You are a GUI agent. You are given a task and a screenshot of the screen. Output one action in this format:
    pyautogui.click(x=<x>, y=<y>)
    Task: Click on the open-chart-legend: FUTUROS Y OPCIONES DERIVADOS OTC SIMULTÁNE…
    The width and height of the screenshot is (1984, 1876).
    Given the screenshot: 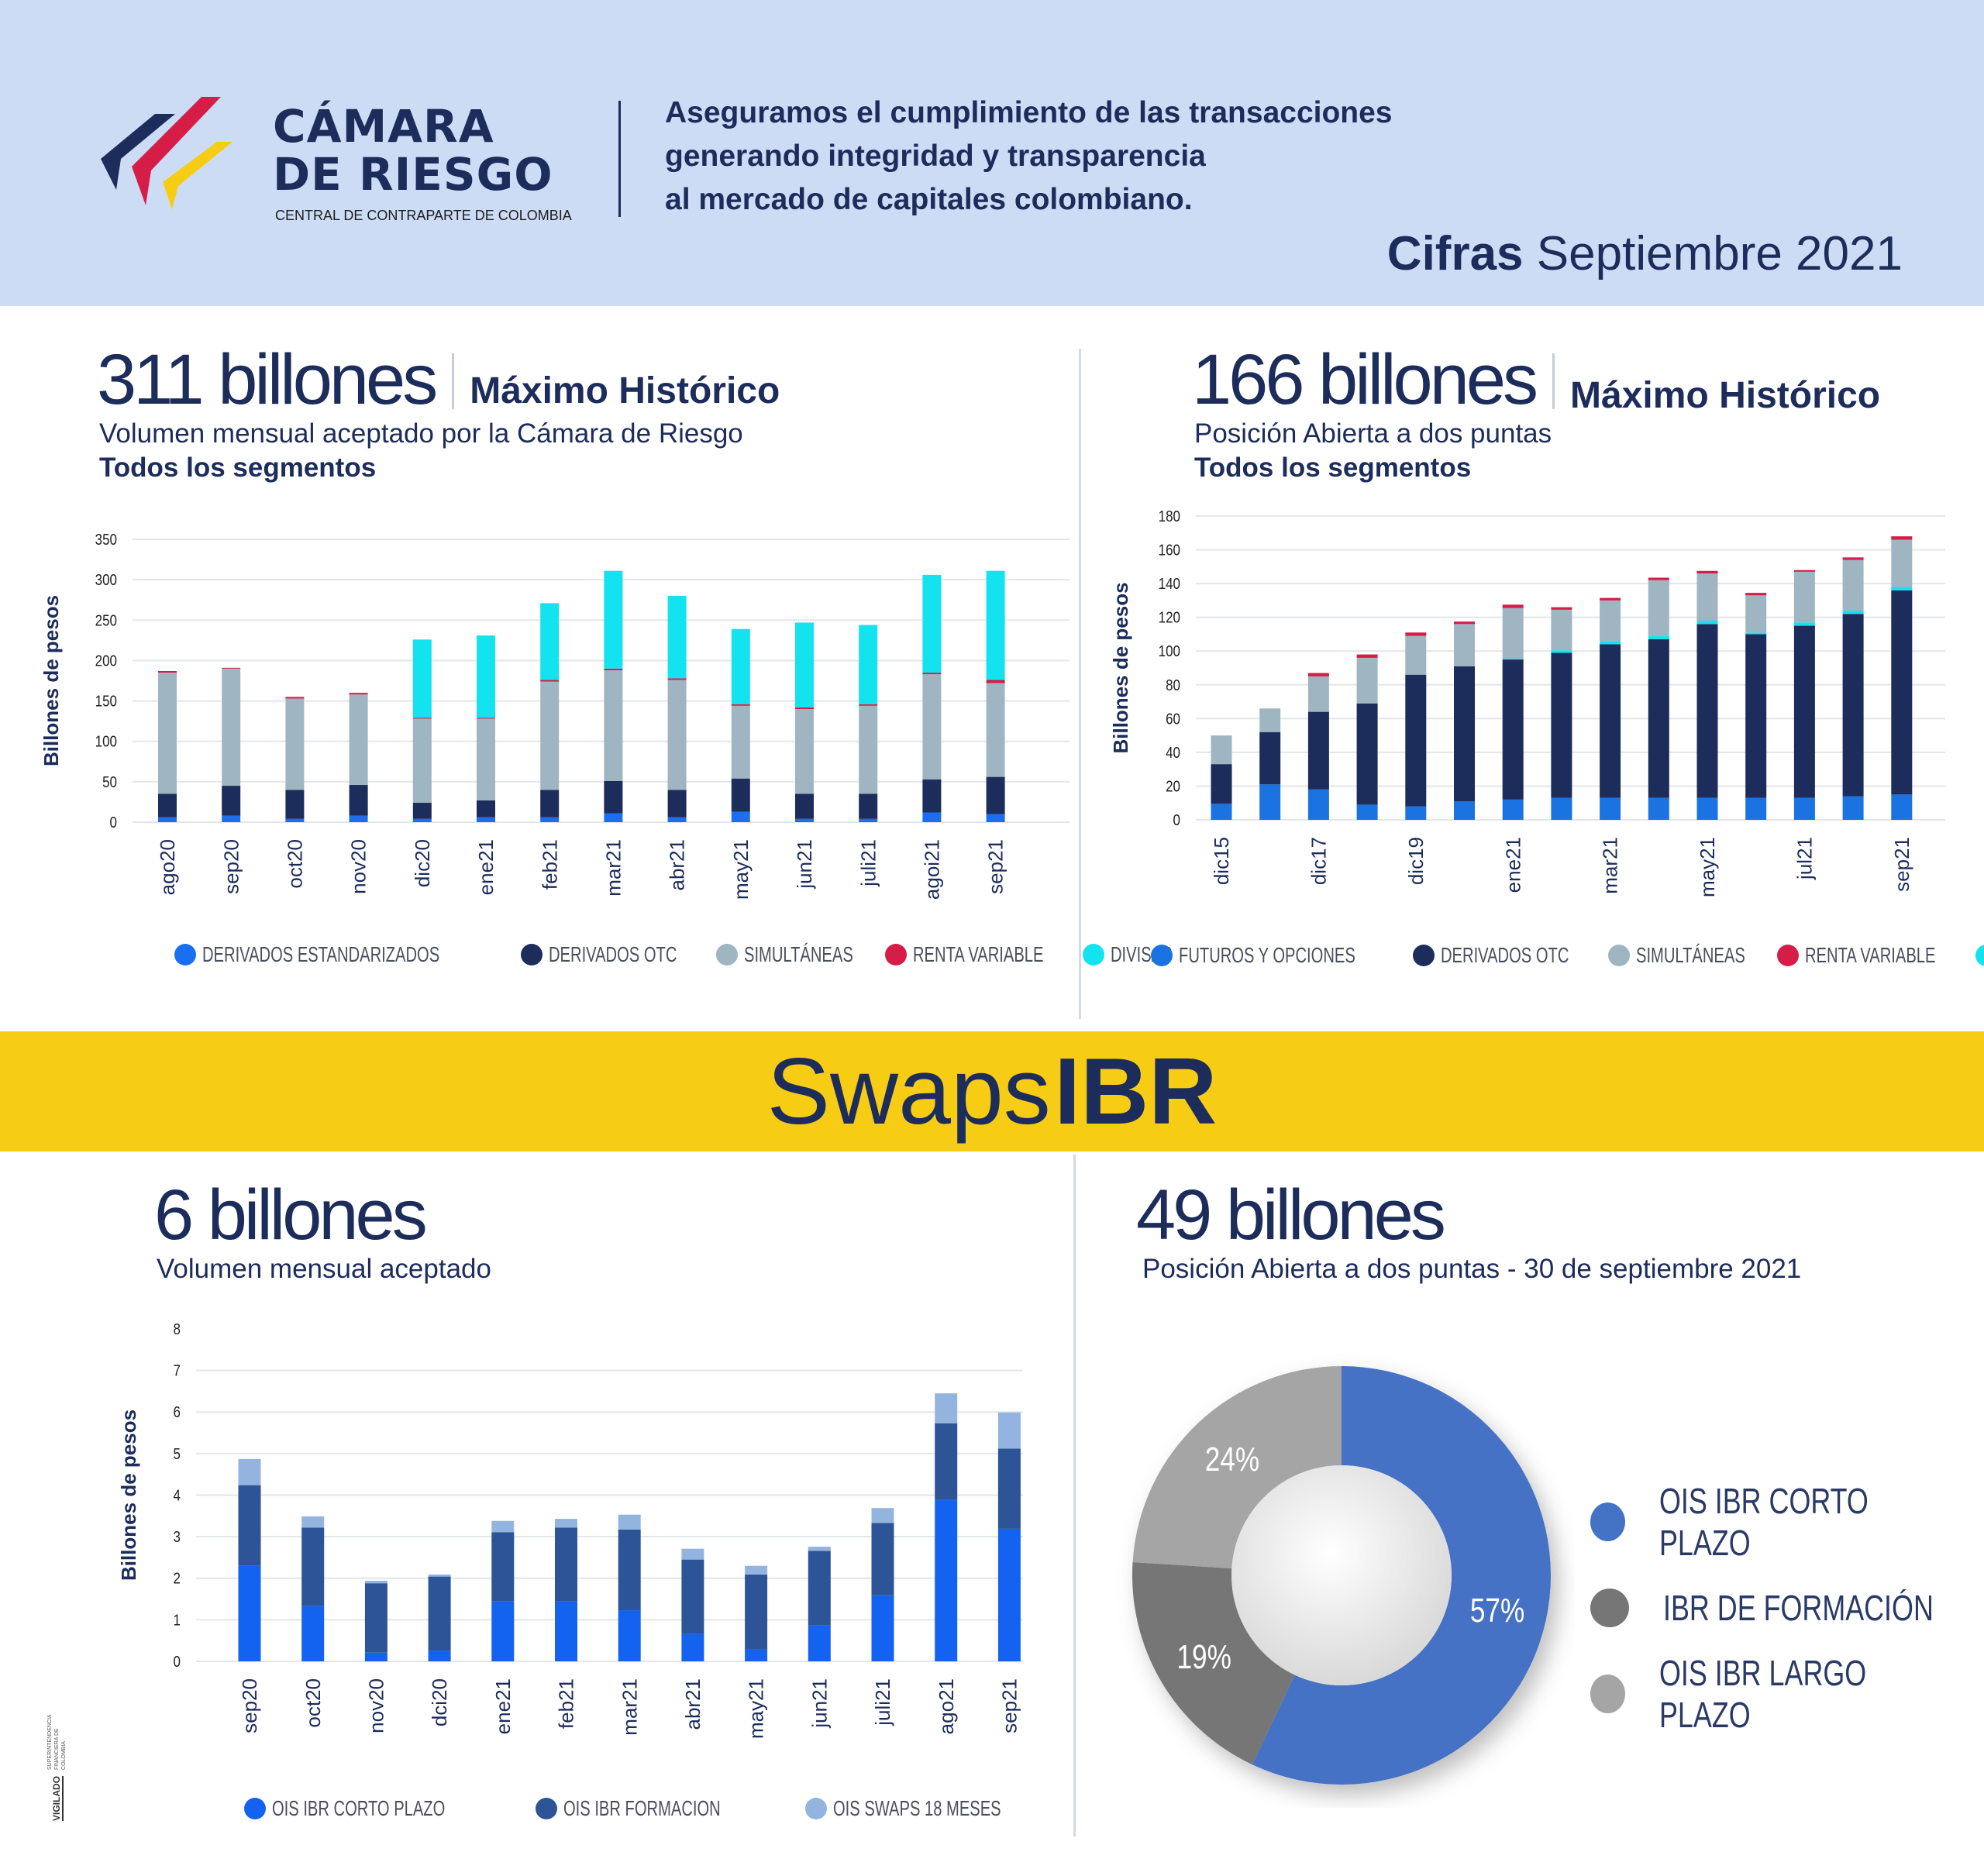 What is the action you would take?
    pyautogui.click(x=1567, y=955)
    